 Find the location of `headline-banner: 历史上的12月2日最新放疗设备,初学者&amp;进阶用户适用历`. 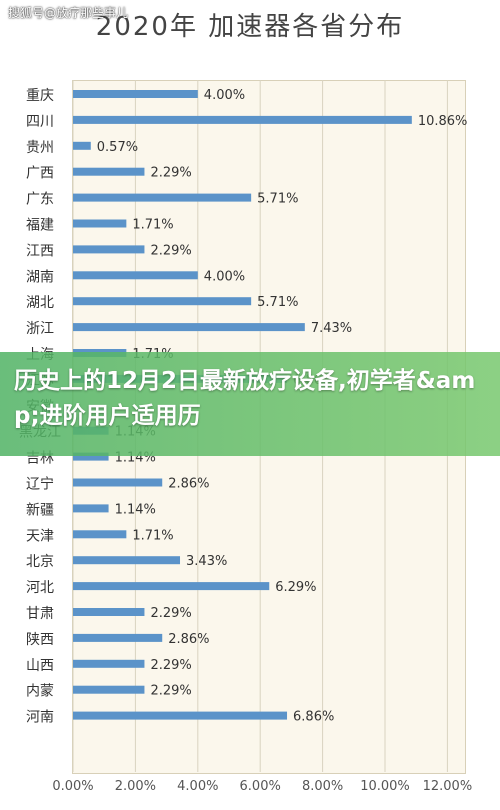

headline-banner: 历史上的12月2日最新放疗设备,初学者&amp;进阶用户适用历 is located at coordinates (250, 404).